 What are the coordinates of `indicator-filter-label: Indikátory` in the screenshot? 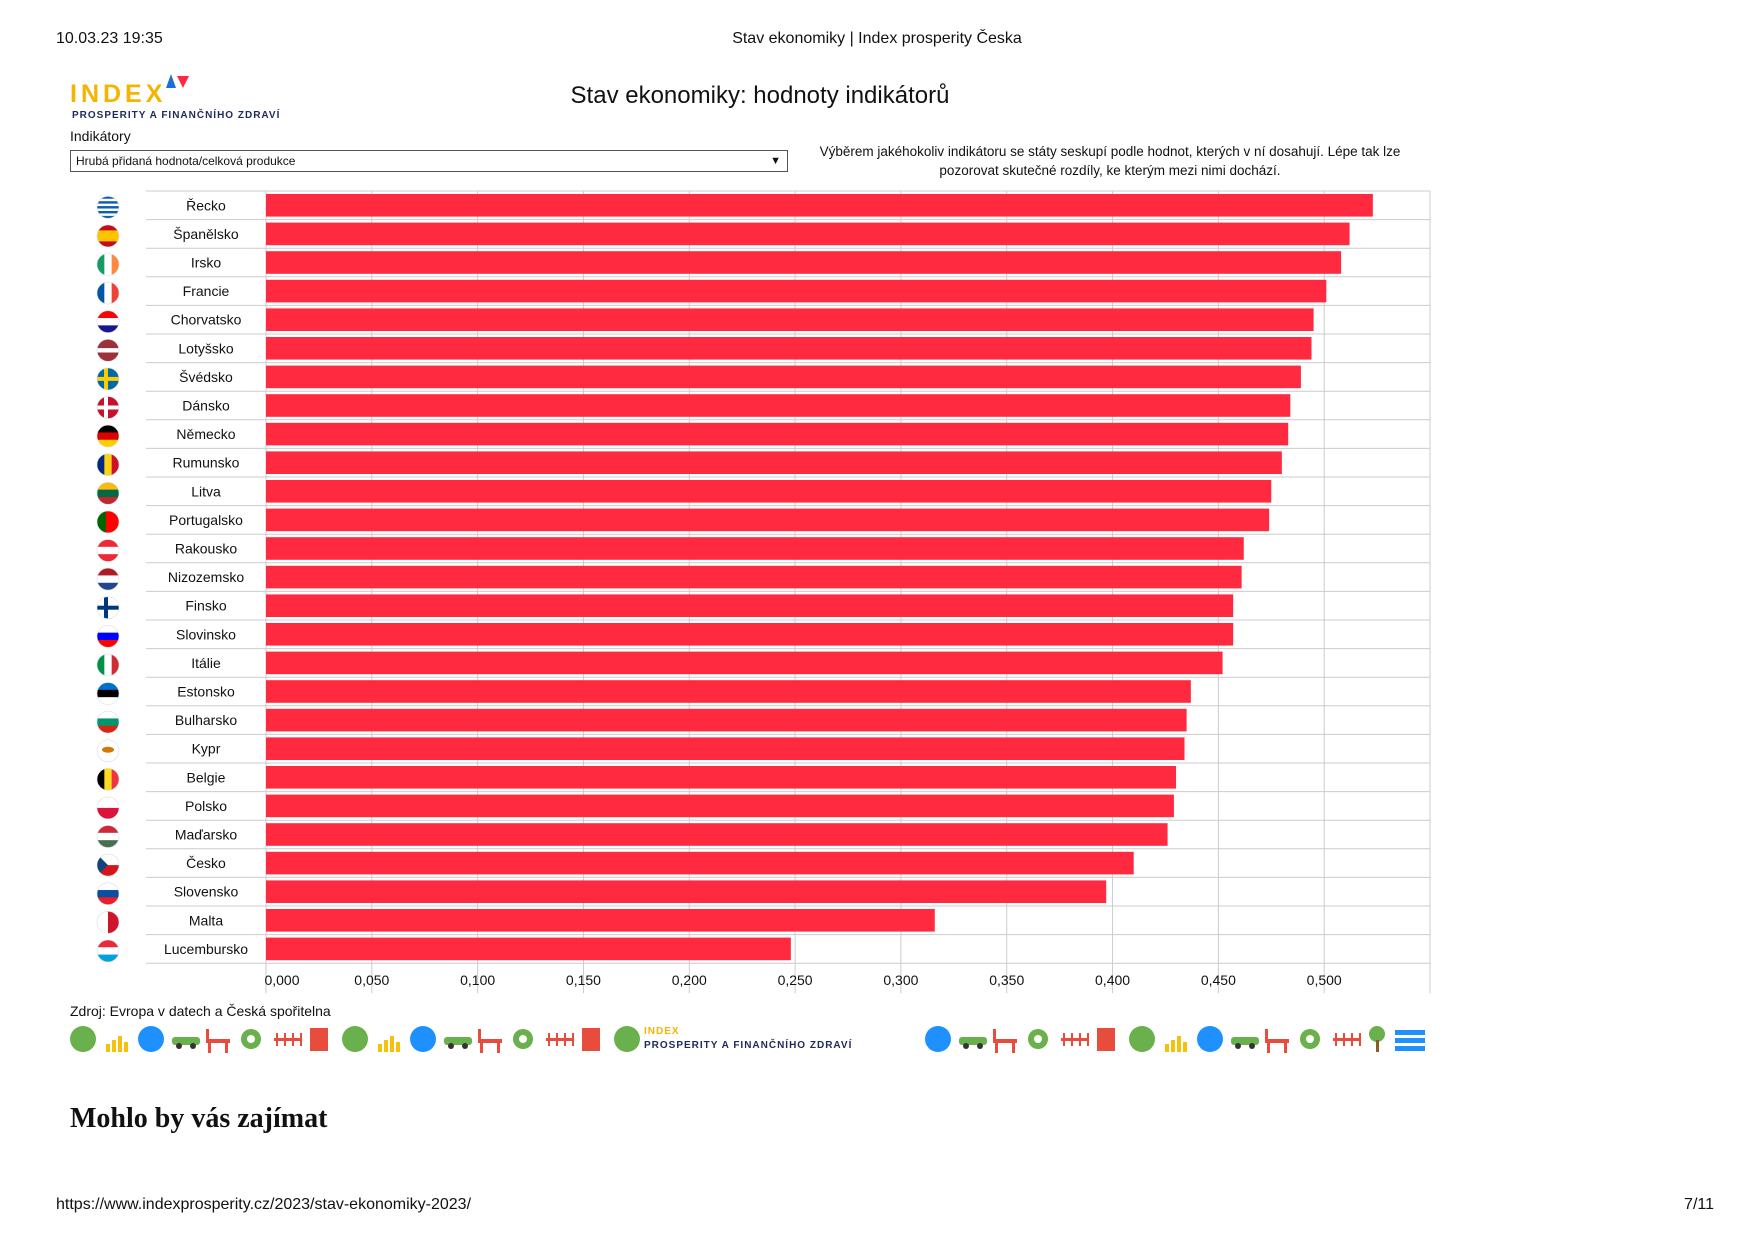 It's located at (100, 136).